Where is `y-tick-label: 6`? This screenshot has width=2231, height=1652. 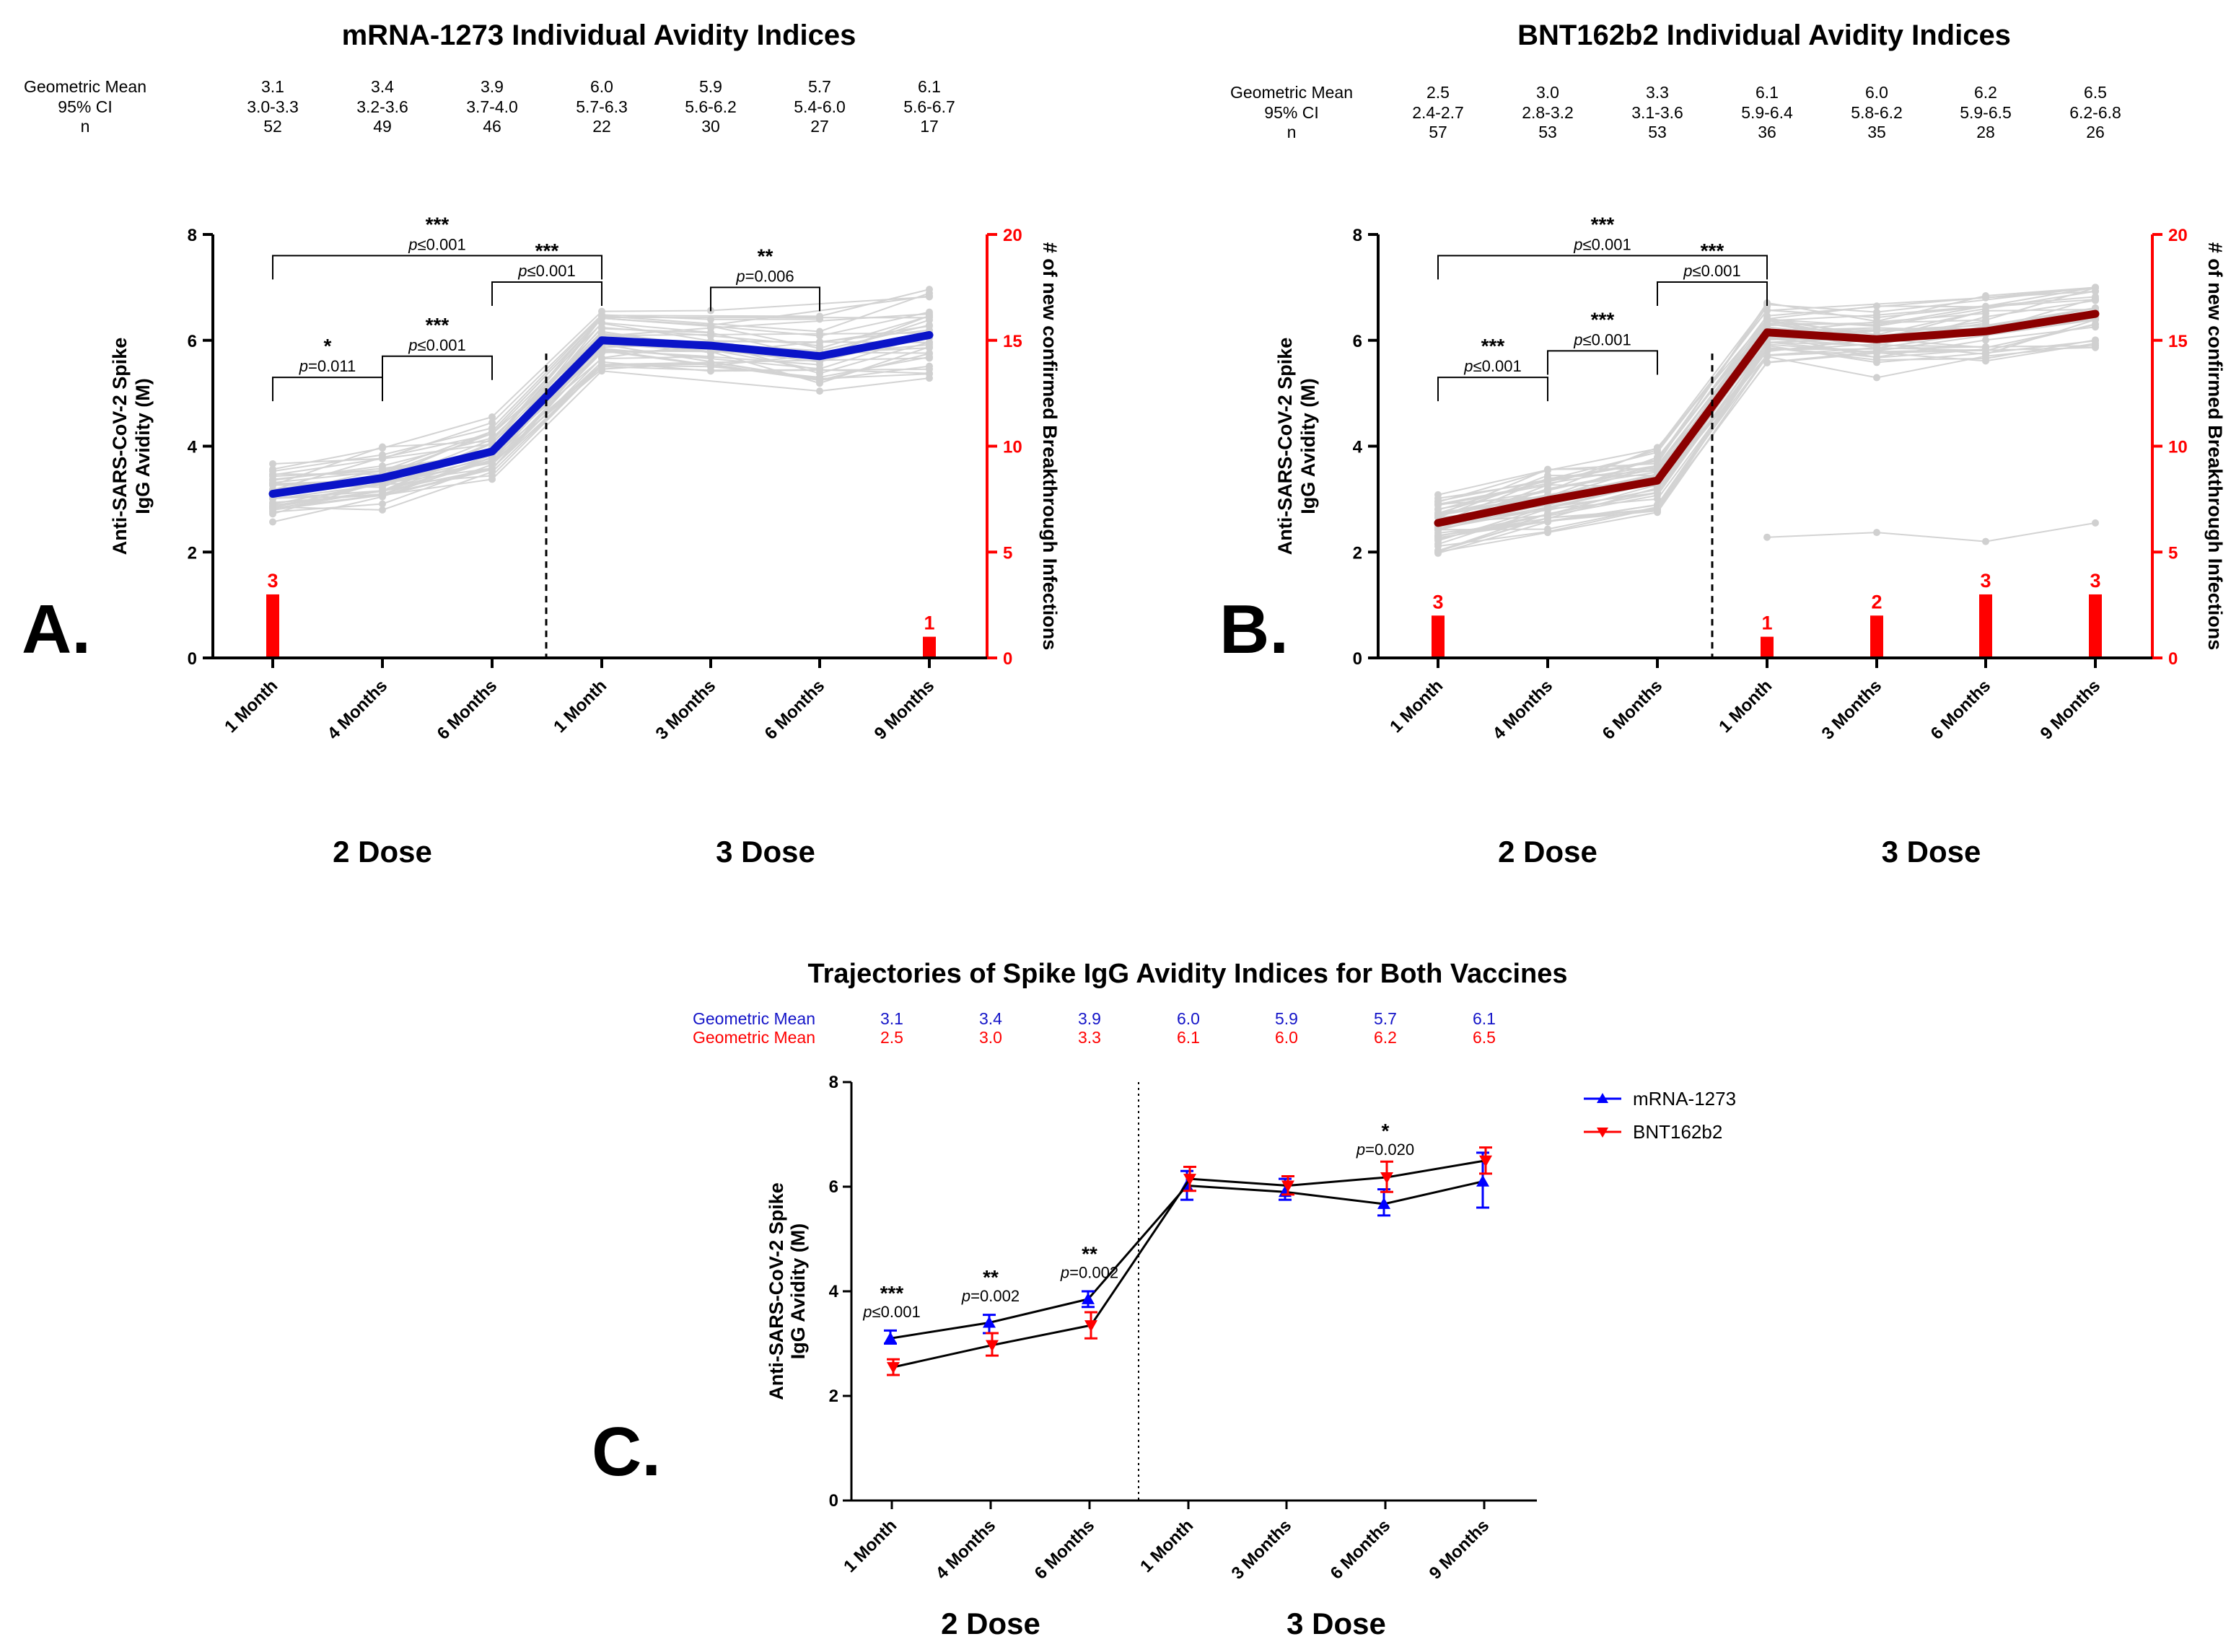 y-tick-label: 6 is located at coordinates (833, 1187).